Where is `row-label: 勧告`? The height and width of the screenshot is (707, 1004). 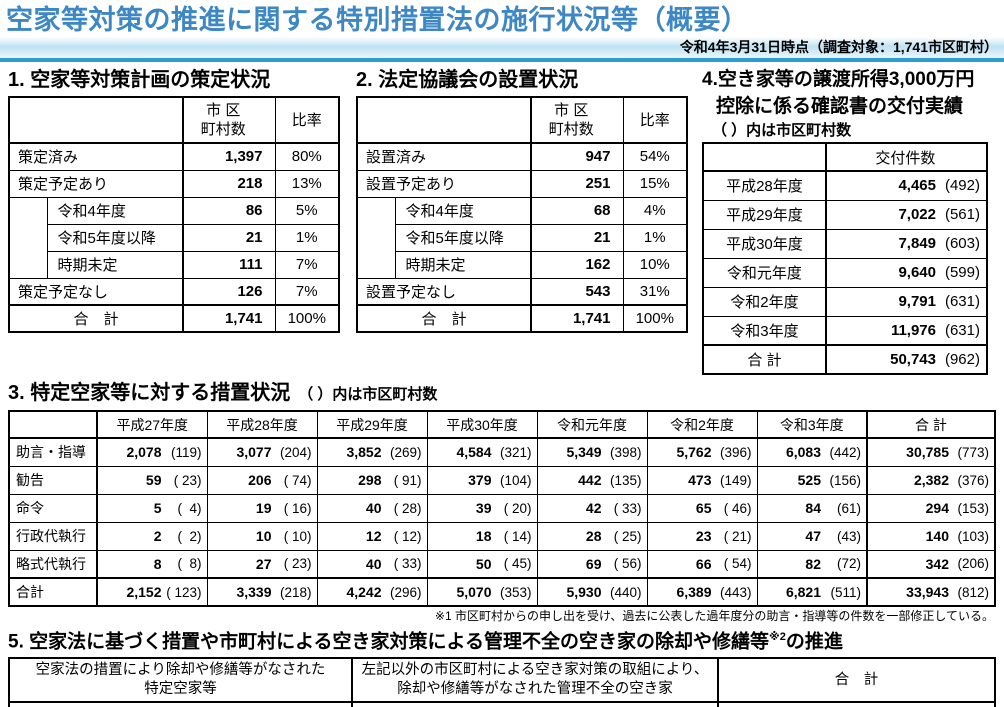 row-label: 勧告 is located at coordinates (53, 480).